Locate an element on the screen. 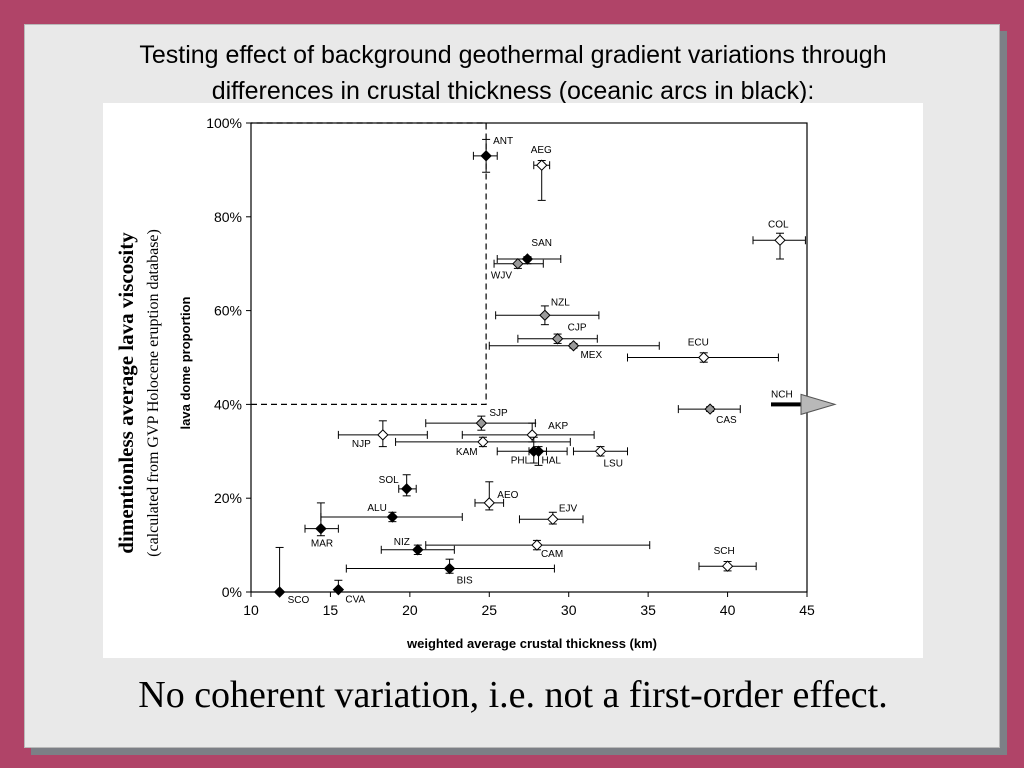 The image size is (1024, 768). point-wjv is located at coordinates (518, 263).